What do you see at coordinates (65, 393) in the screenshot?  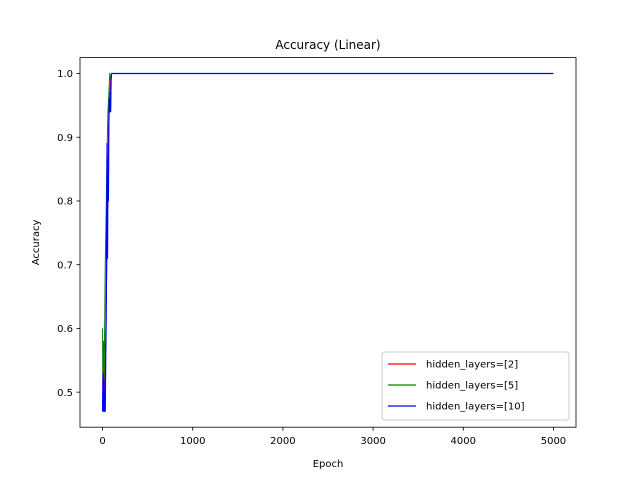 I see `y-tick-label: 0.5` at bounding box center [65, 393].